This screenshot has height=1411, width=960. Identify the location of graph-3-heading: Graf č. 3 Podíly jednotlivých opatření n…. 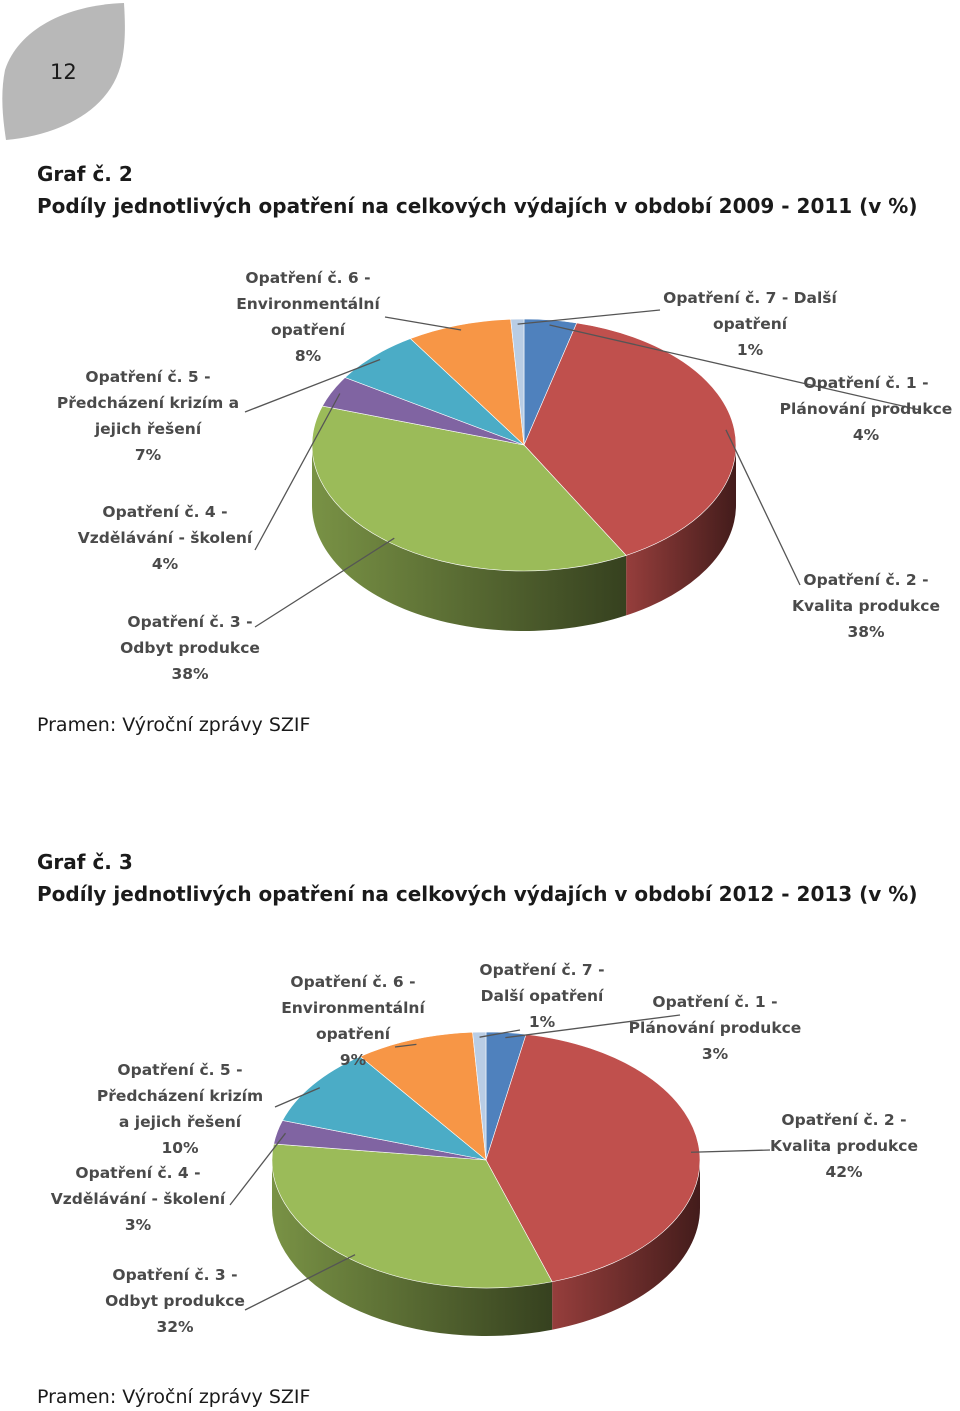
(477, 878).